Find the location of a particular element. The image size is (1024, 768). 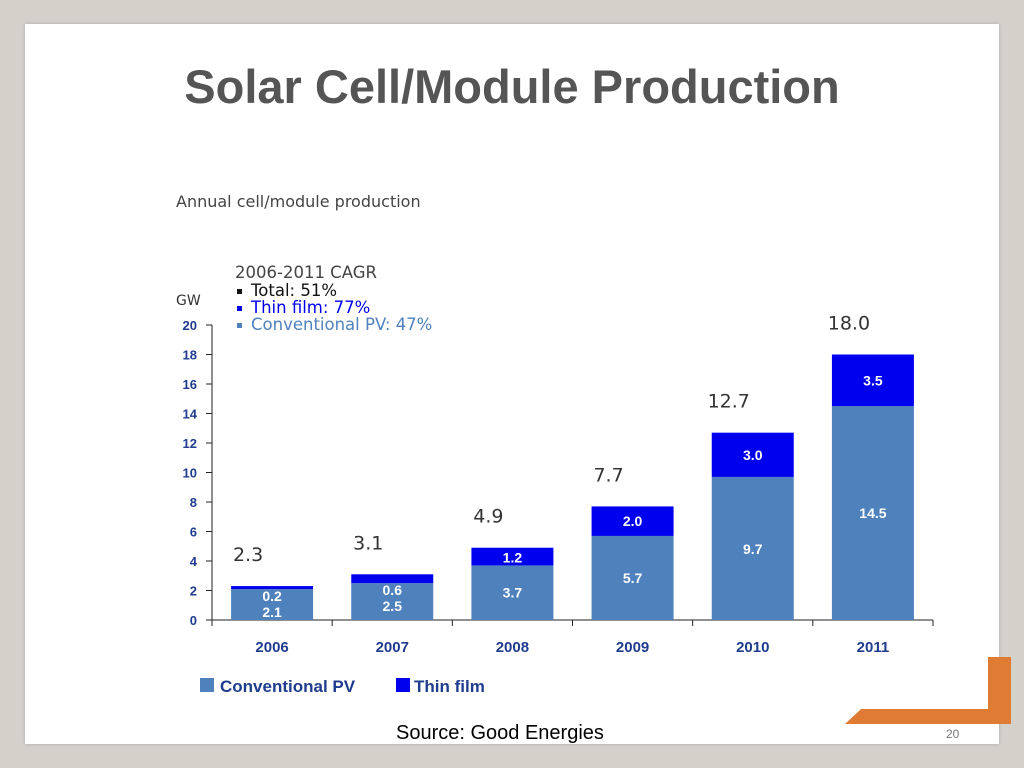

y-tick-label: 12 is located at coordinates (190, 443).